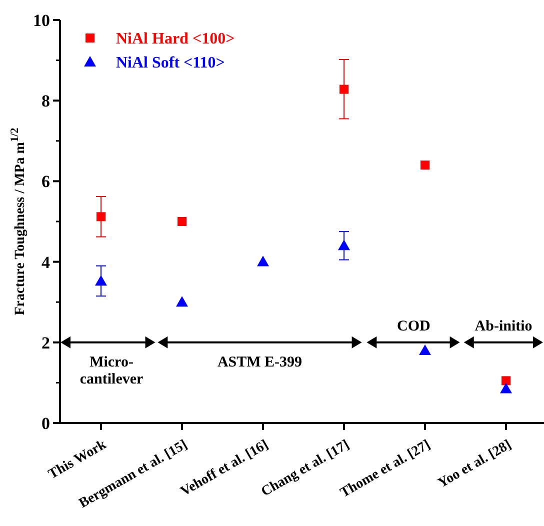 This screenshot has width=544, height=526. I want to click on legend-label: NiAl Hard <100>, so click(175, 39).